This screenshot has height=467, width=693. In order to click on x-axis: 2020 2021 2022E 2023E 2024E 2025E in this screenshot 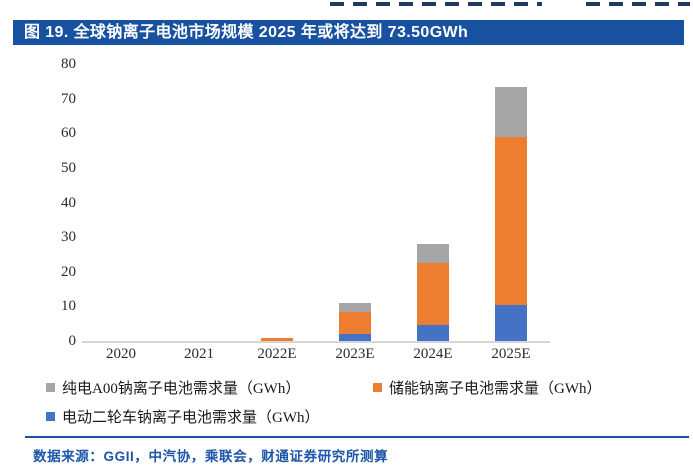, I will do `click(316, 356)`.